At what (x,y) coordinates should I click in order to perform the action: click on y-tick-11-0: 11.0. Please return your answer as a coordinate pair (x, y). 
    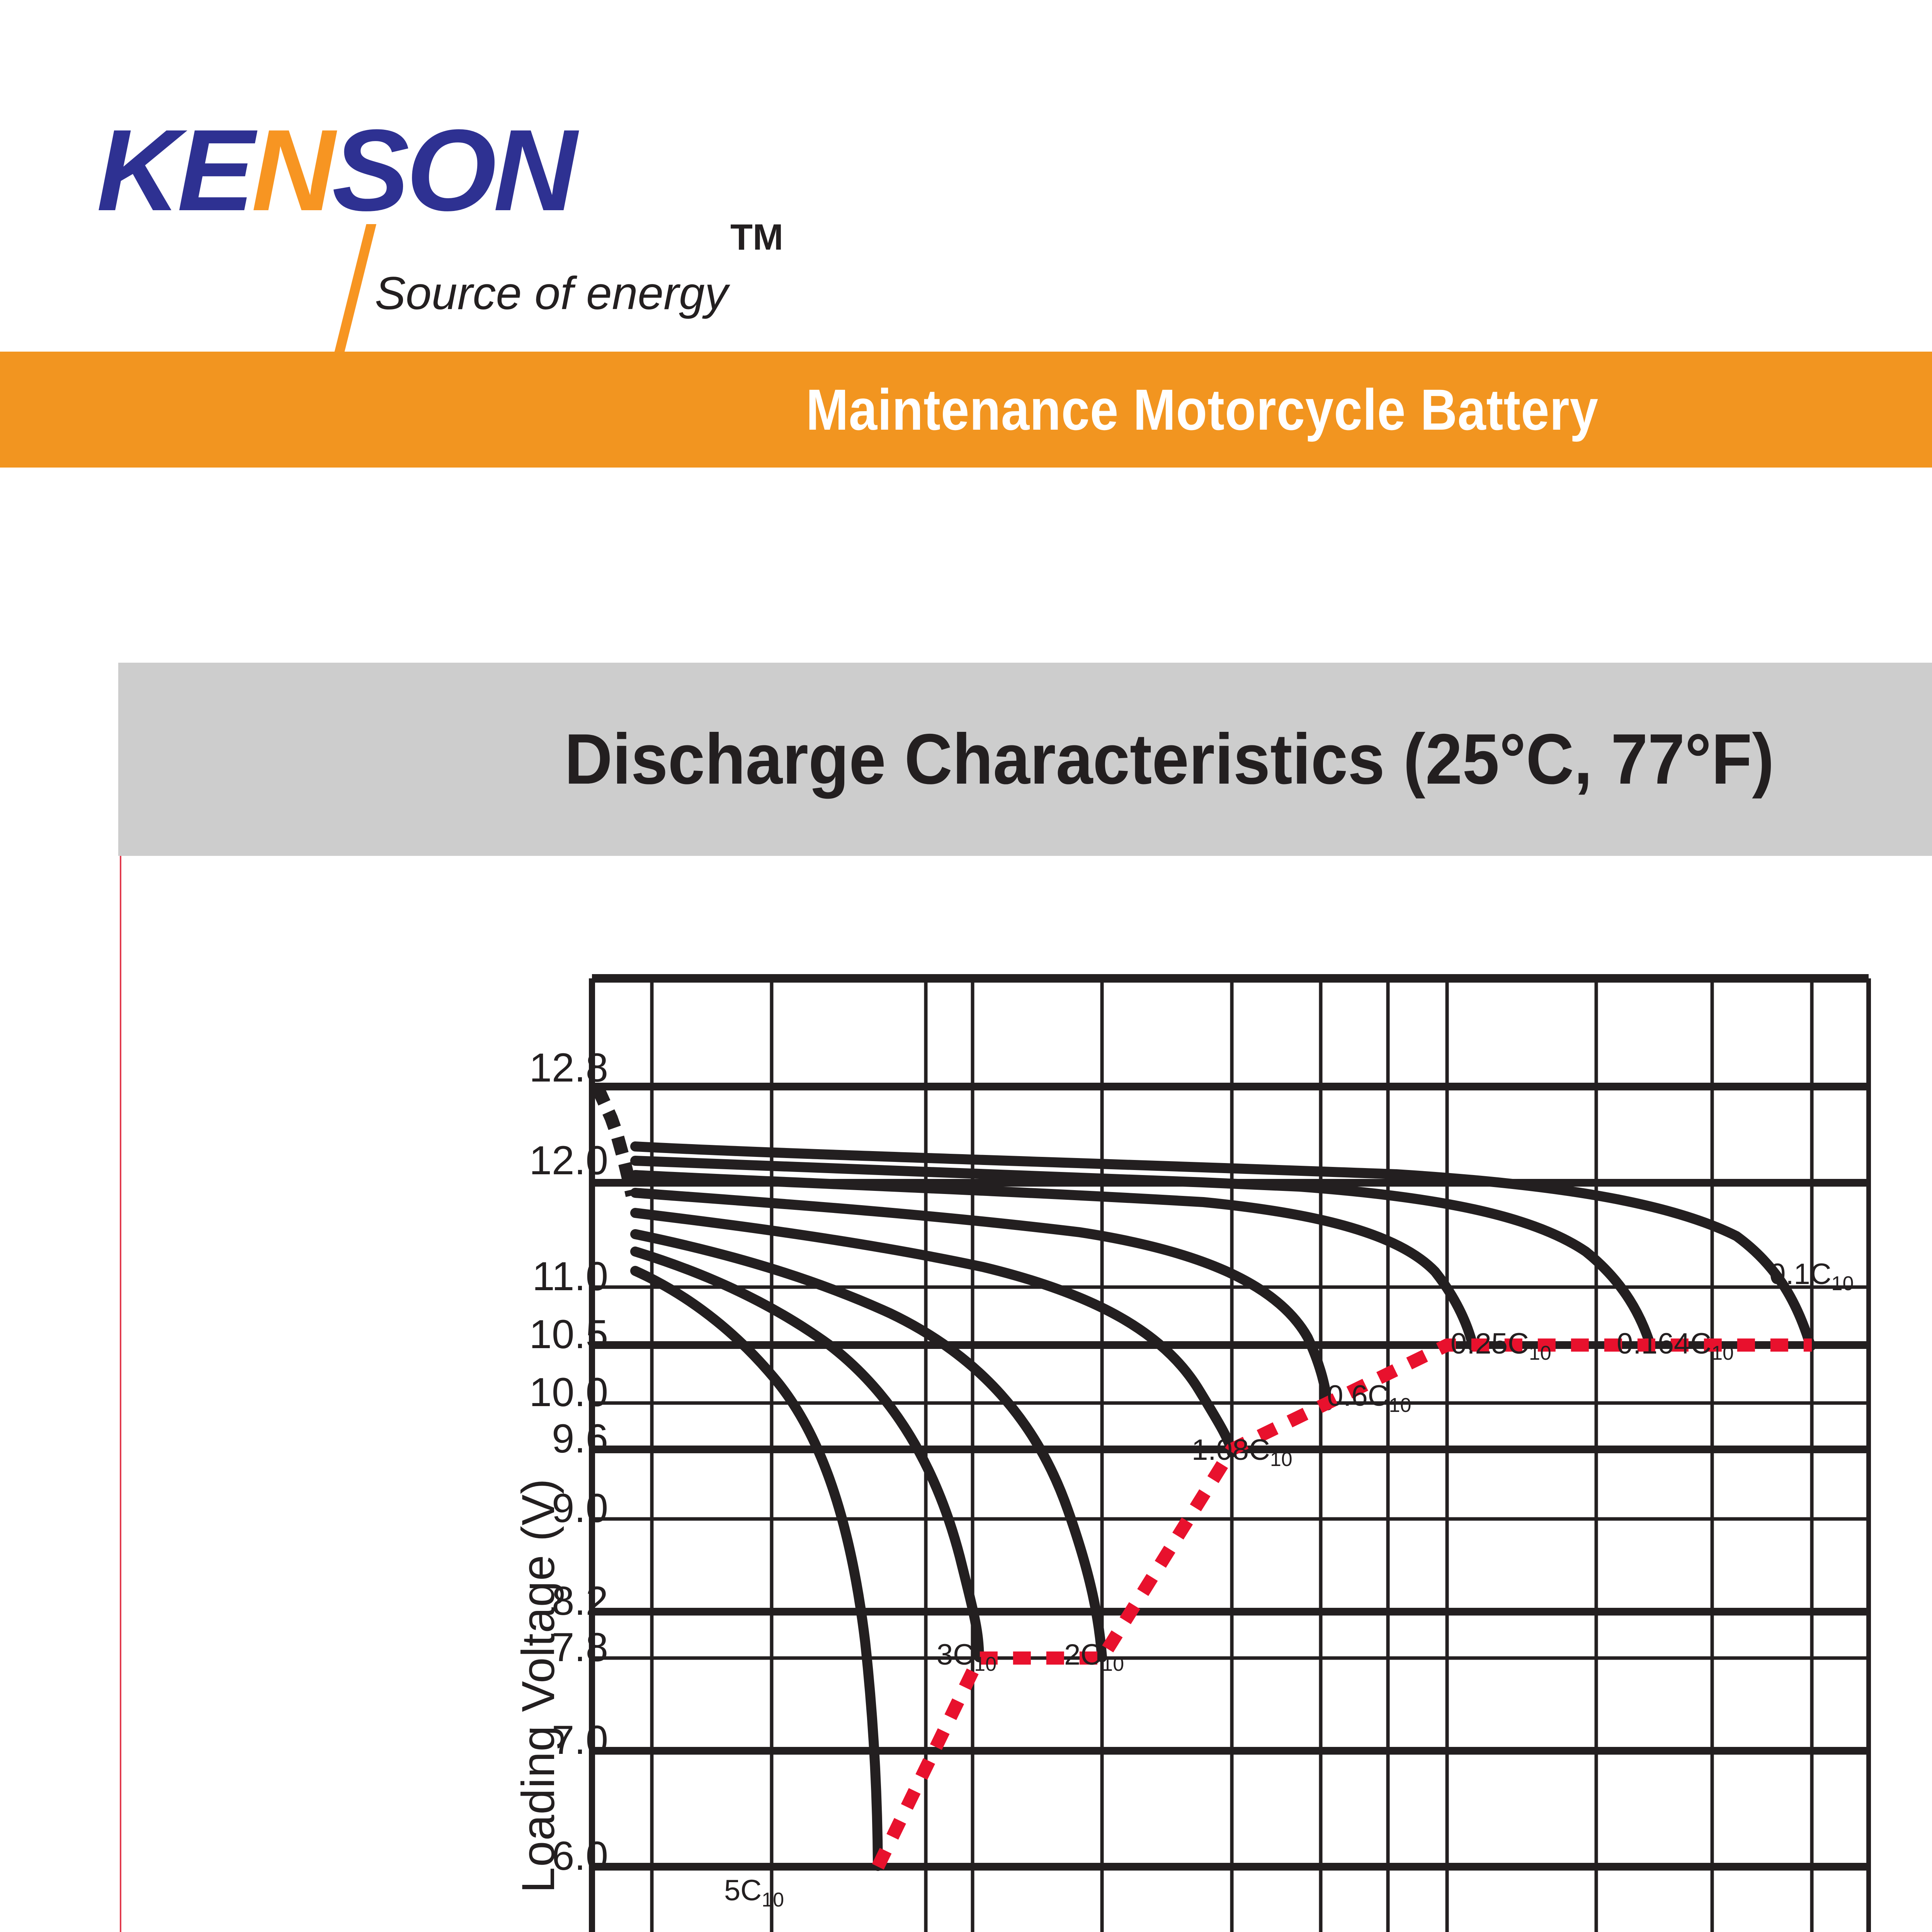
    Looking at the image, I should click on (570, 1276).